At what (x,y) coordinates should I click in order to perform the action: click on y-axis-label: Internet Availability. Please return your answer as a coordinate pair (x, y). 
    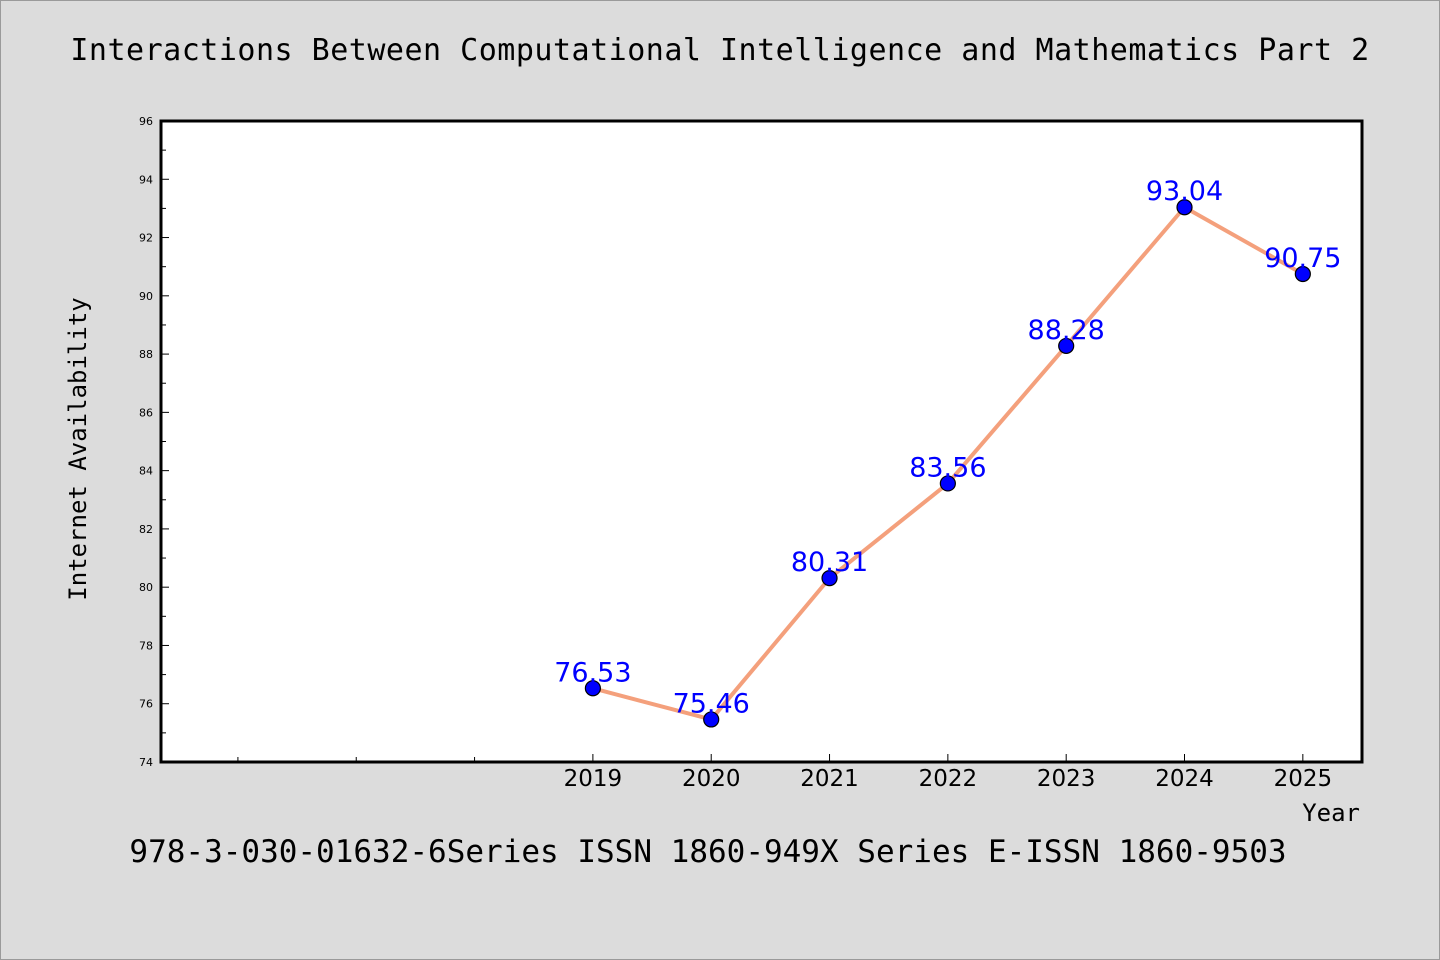
    Looking at the image, I should click on (78, 448).